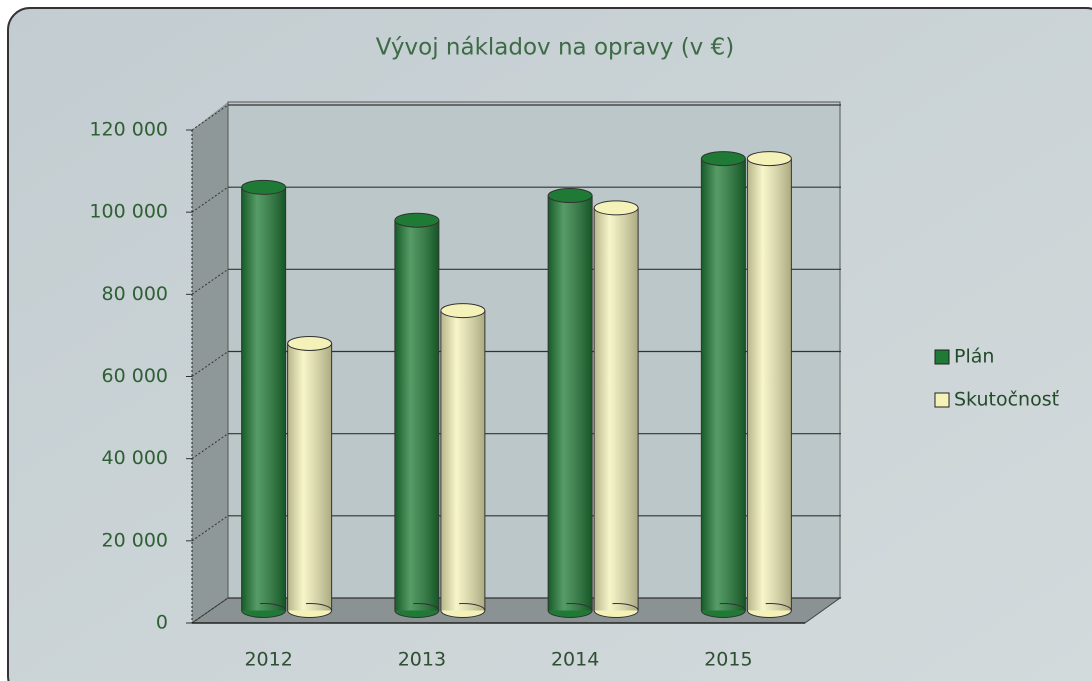  What do you see at coordinates (575, 660) in the screenshot?
I see `x-tick-label: 2014` at bounding box center [575, 660].